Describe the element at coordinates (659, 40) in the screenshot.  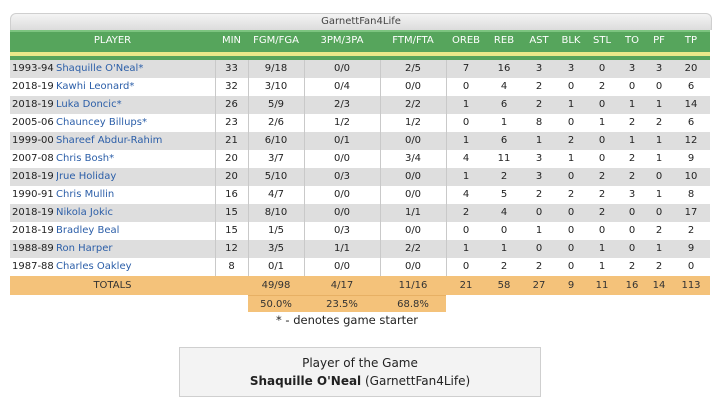
I see `column-header-pf: PF` at that location.